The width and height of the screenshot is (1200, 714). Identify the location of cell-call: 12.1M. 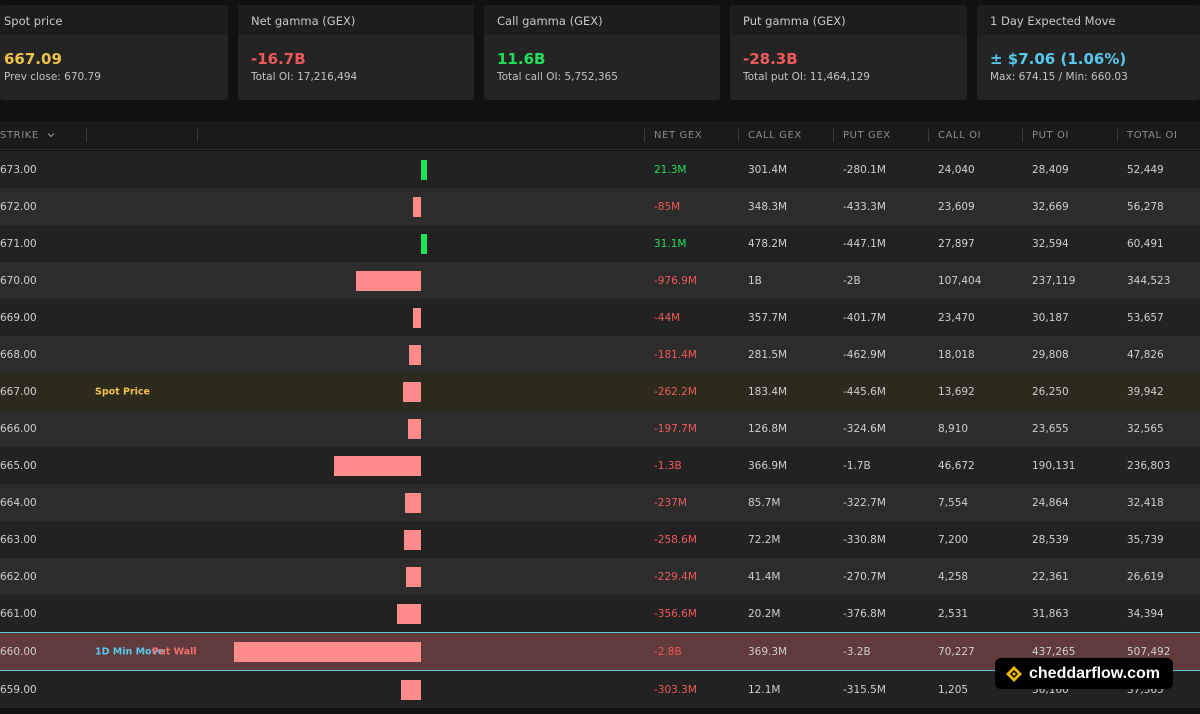
(764, 689).